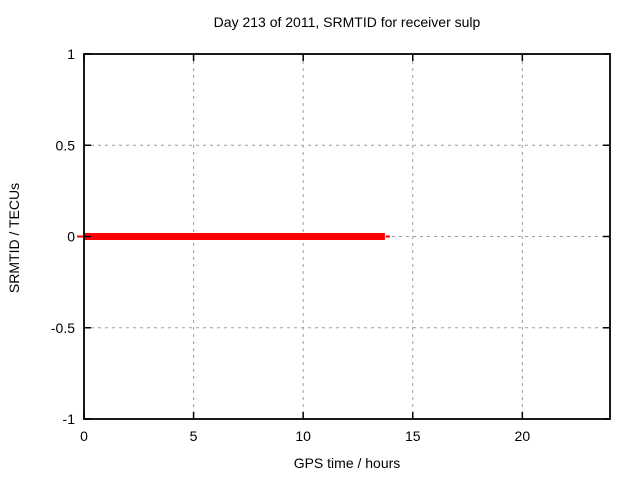  What do you see at coordinates (84, 436) in the screenshot?
I see `x-tick-label: 0` at bounding box center [84, 436].